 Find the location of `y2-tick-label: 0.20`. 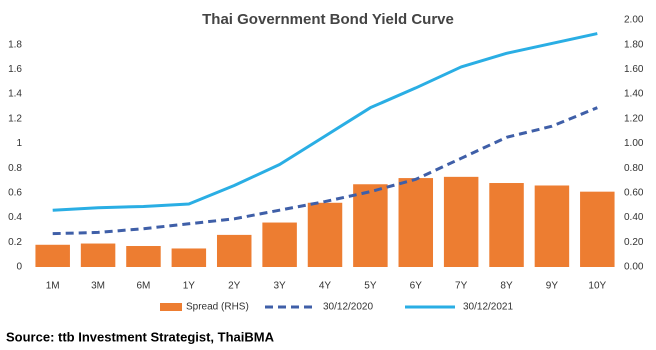

y2-tick-label: 0.20 is located at coordinates (634, 242).